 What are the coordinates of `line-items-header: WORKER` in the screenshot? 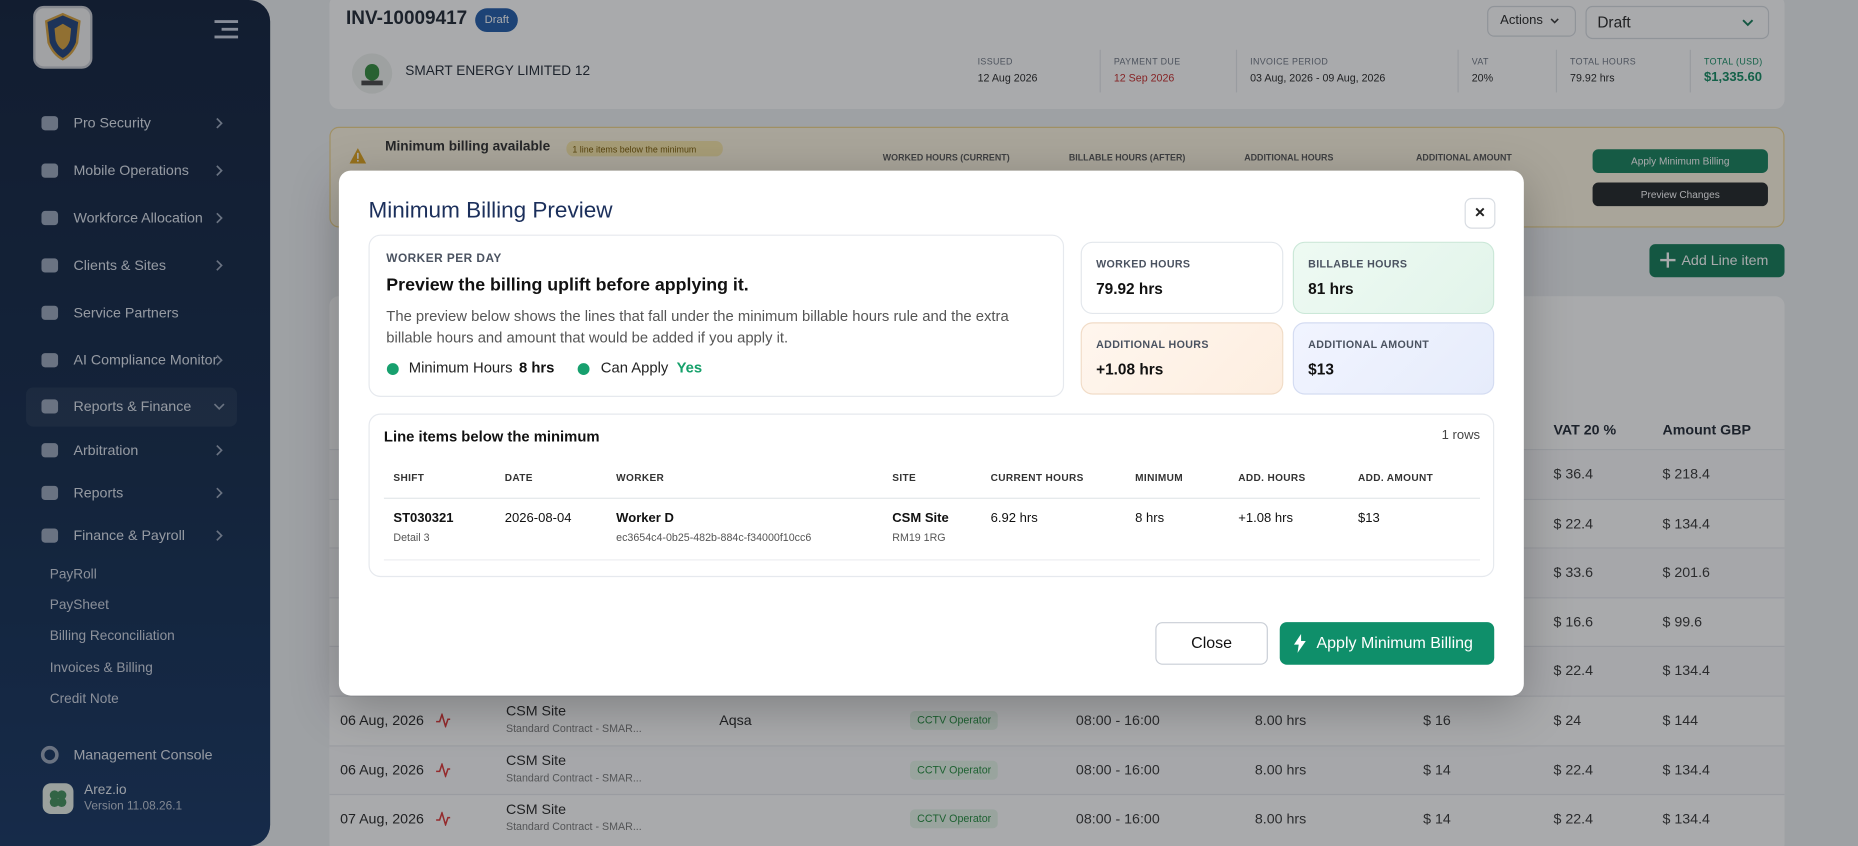 It's located at (640, 477).